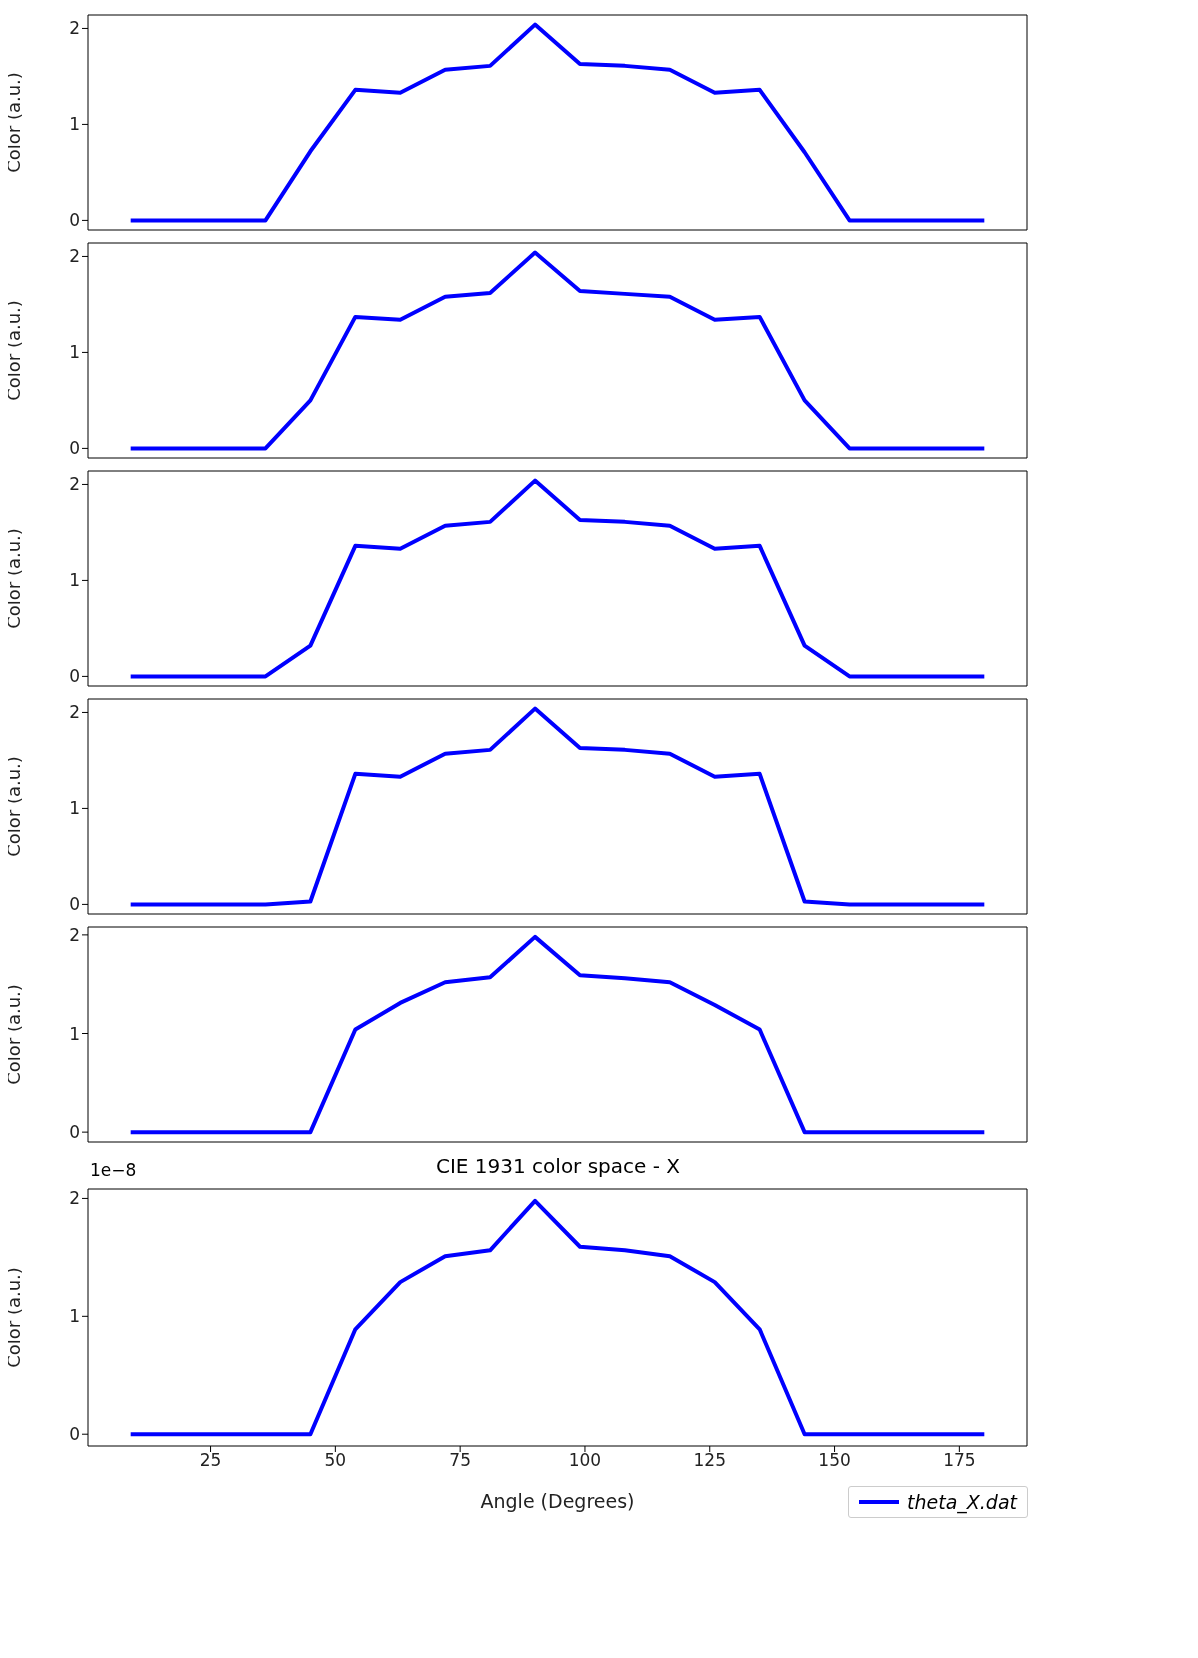 Image resolution: width=1198 pixels, height=1658 pixels. Describe the element at coordinates (709, 1460) in the screenshot. I see `x-tick-label: 125` at that location.